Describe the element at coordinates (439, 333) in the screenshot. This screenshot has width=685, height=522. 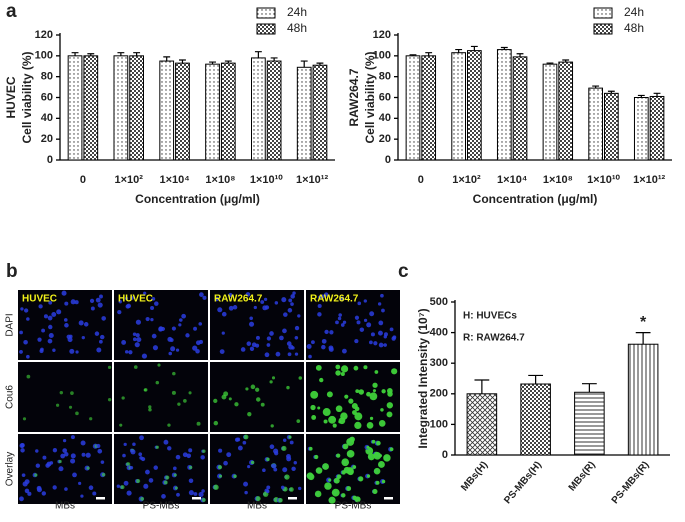
I see `y-tick-label: 400` at that location.